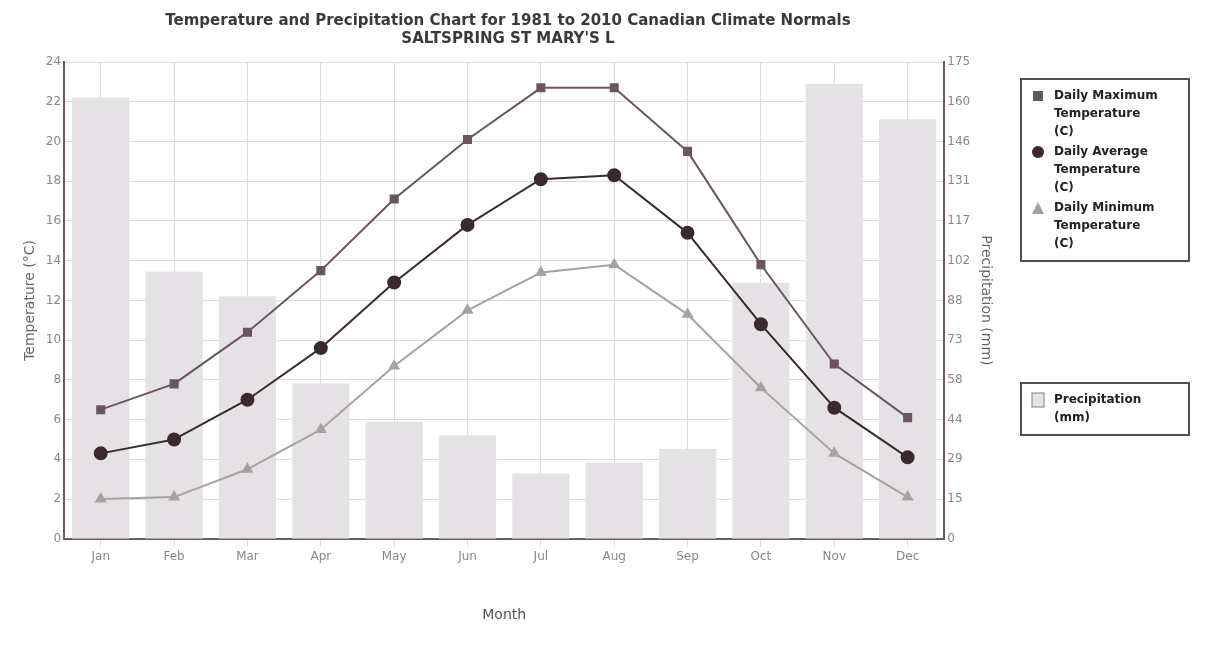 Image resolution: width=1207 pixels, height=648 pixels. Describe the element at coordinates (57, 537) in the screenshot. I see `y-tick-label: 0` at that location.